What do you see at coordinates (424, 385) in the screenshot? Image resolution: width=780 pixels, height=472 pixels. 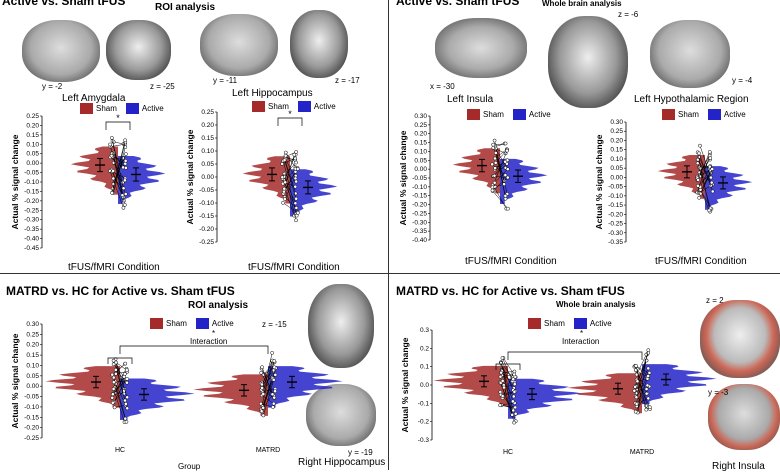 I see `y-tick-label: 0.0` at bounding box center [424, 385].